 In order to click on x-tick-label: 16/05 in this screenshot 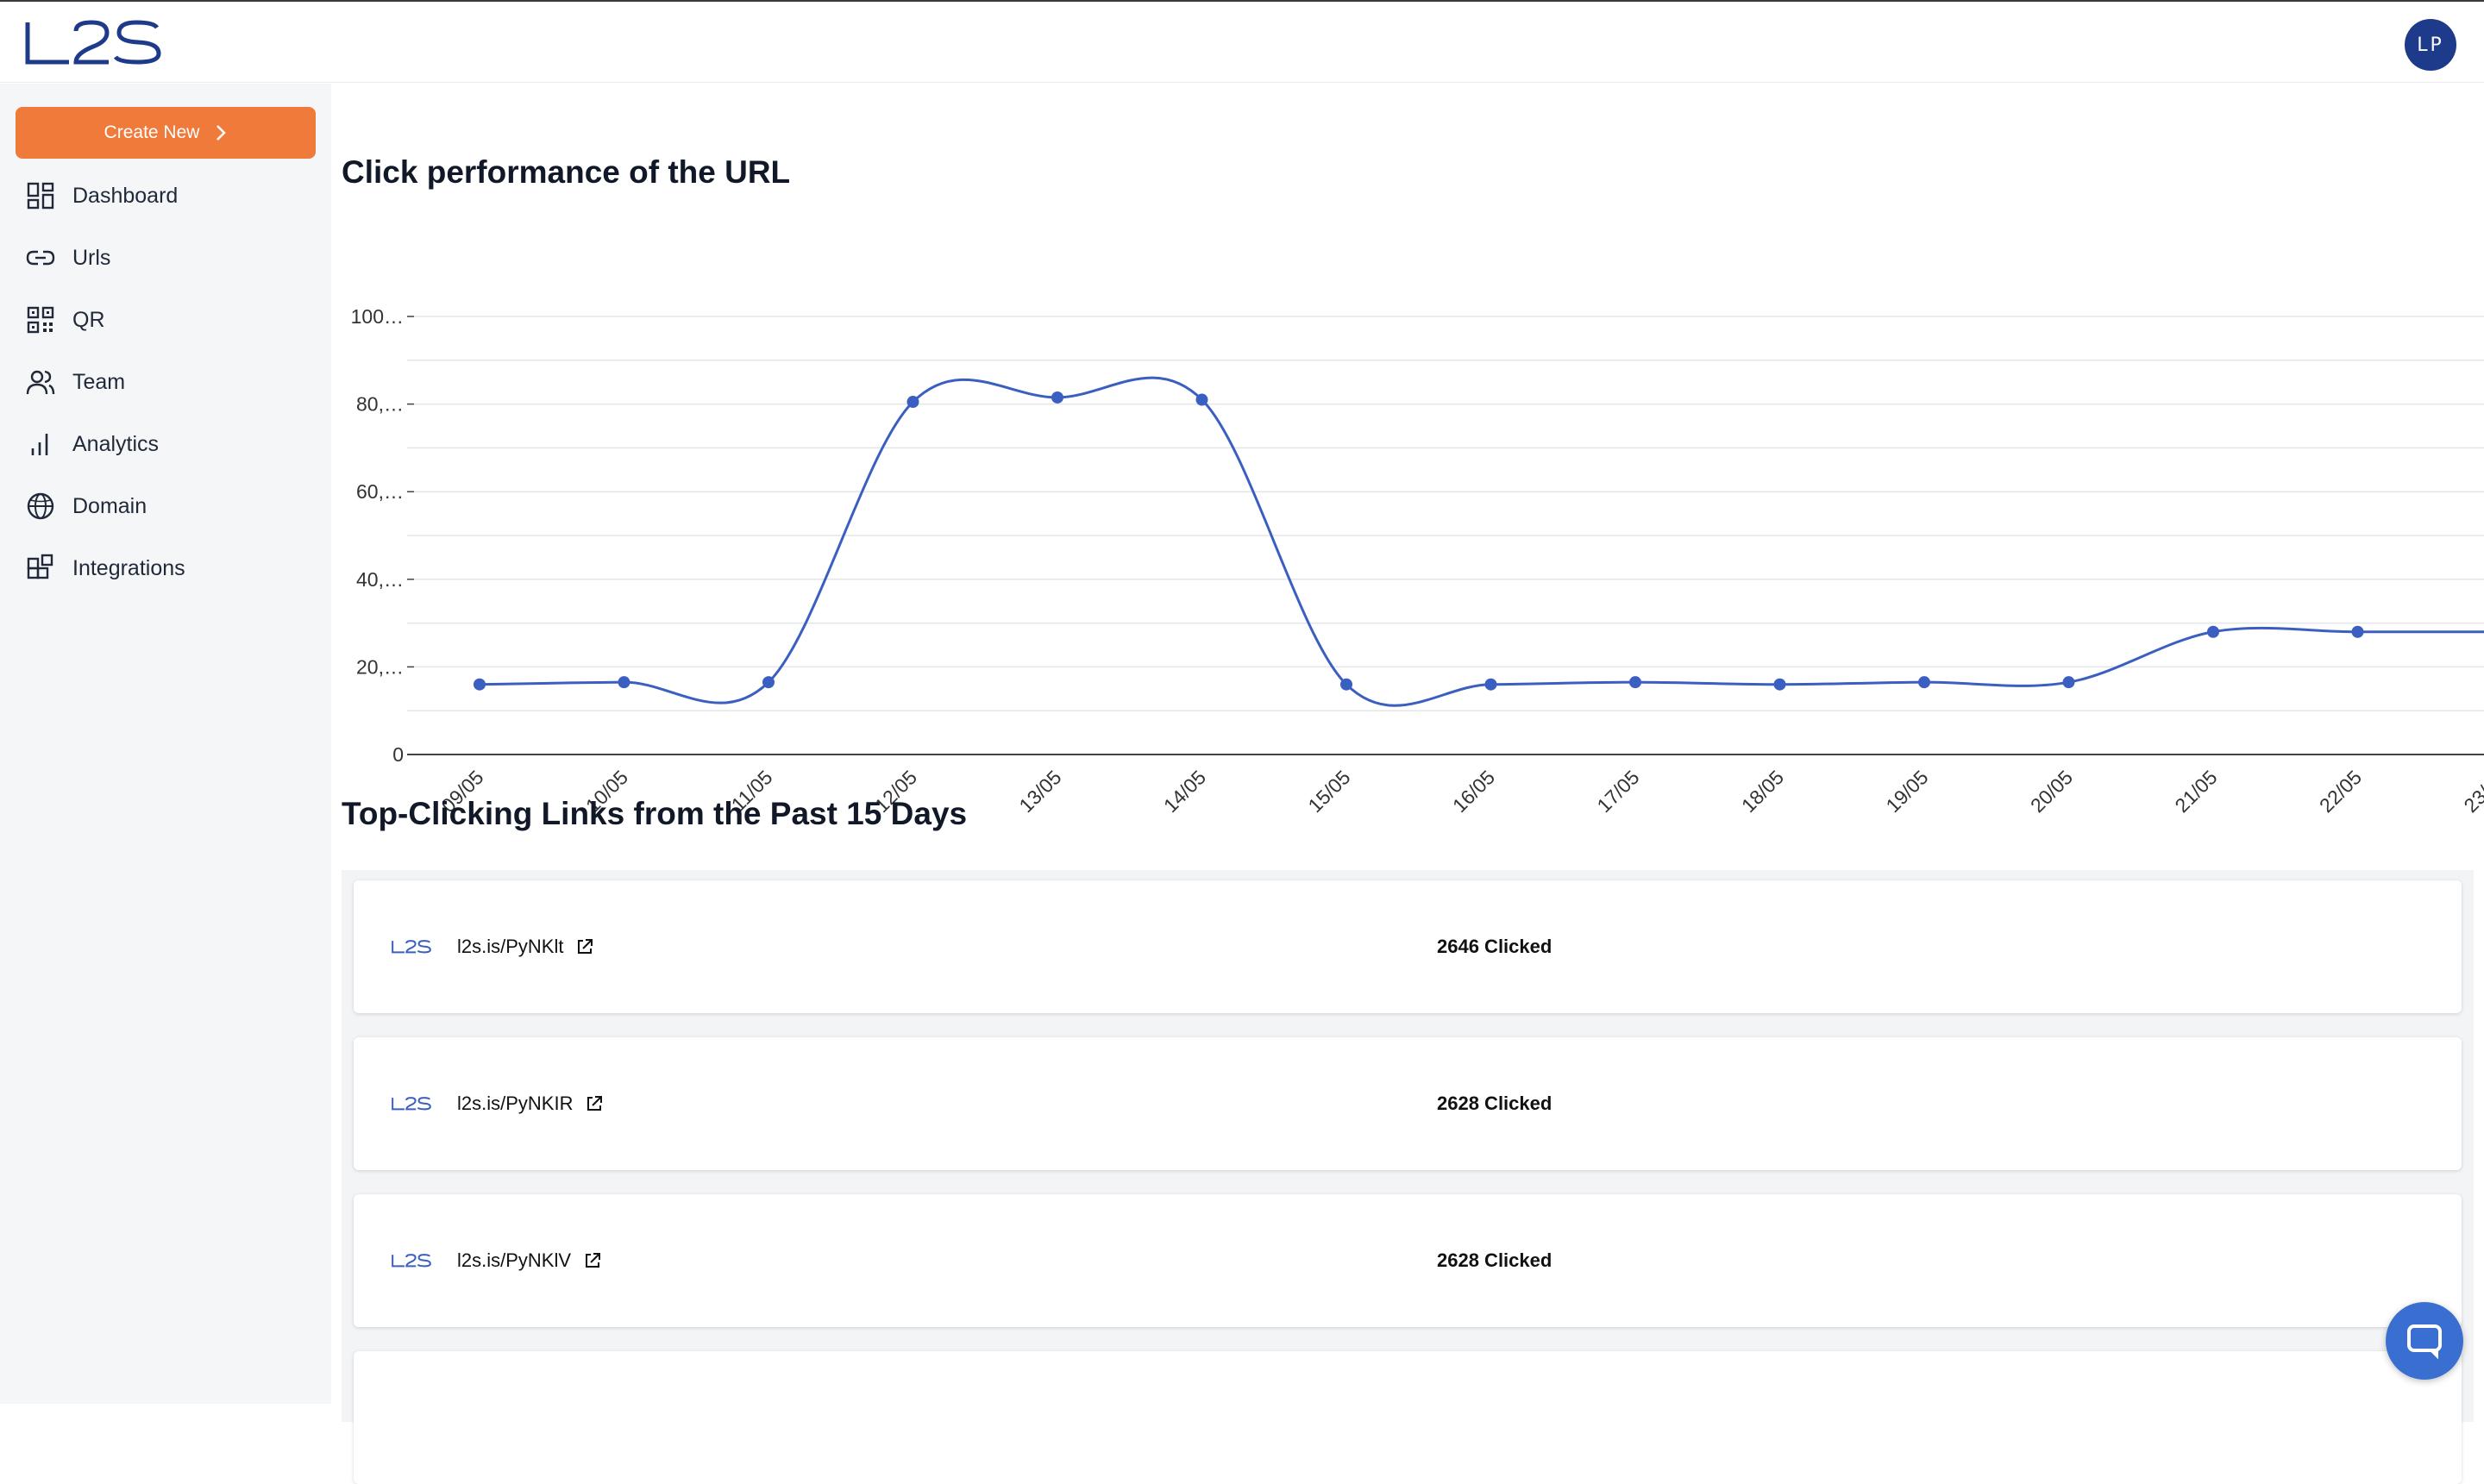, I will do `click(1473, 791)`.